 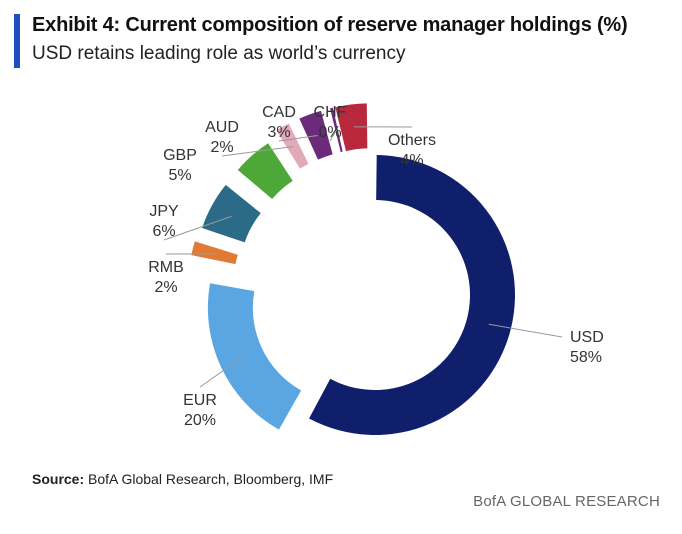 I want to click on label-value: 0%, so click(x=329, y=132).